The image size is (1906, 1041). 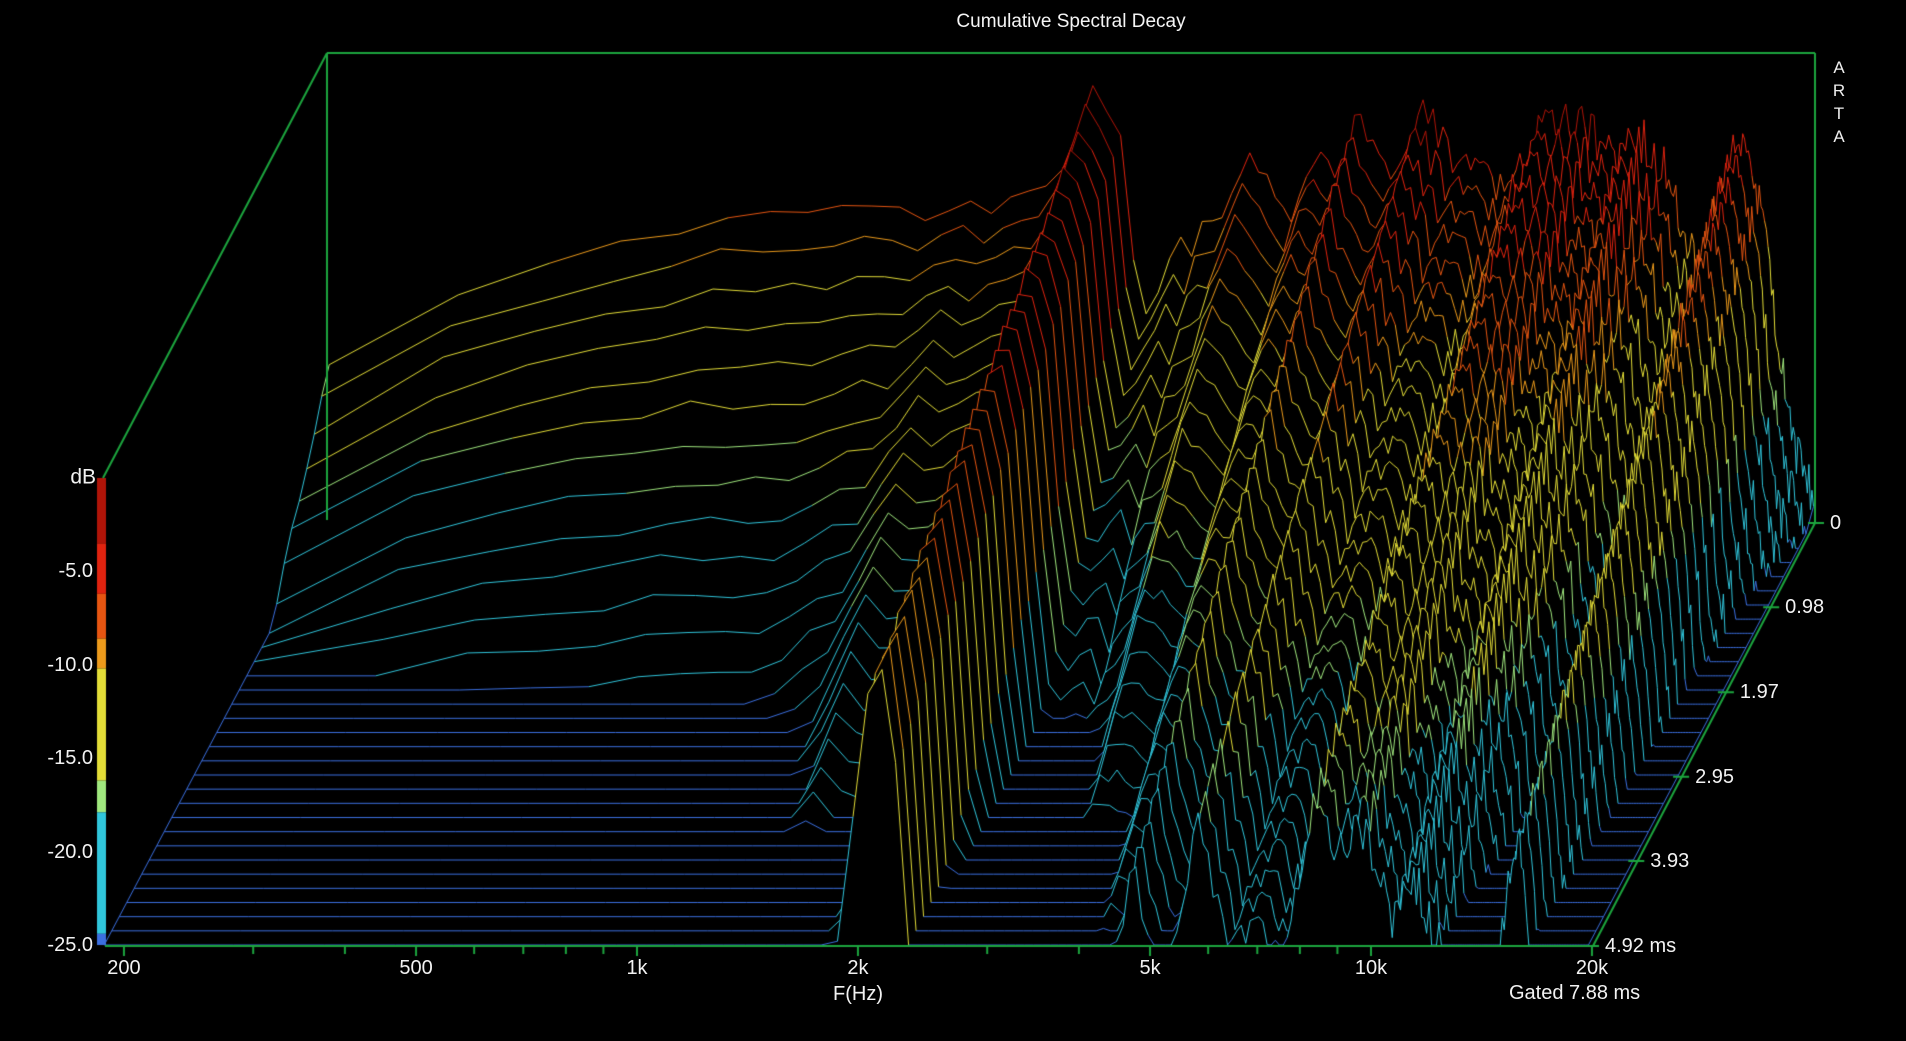 I want to click on time-tick-label-0.98: 0.98, so click(x=1805, y=607).